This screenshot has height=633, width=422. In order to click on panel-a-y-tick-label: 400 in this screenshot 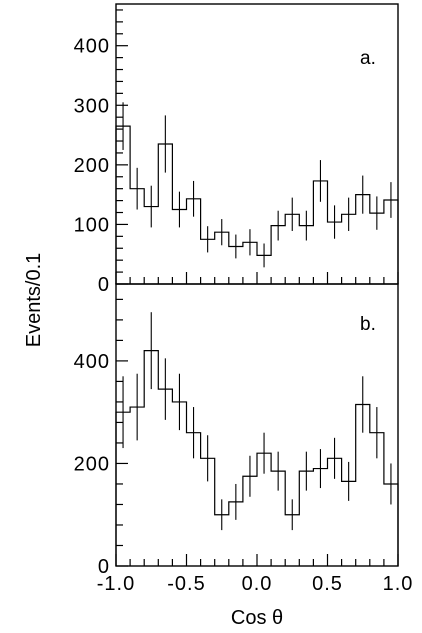, I will do `click(92, 47)`.